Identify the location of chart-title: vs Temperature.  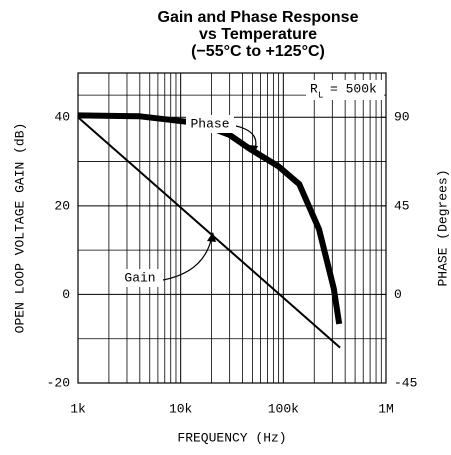
(258, 34).